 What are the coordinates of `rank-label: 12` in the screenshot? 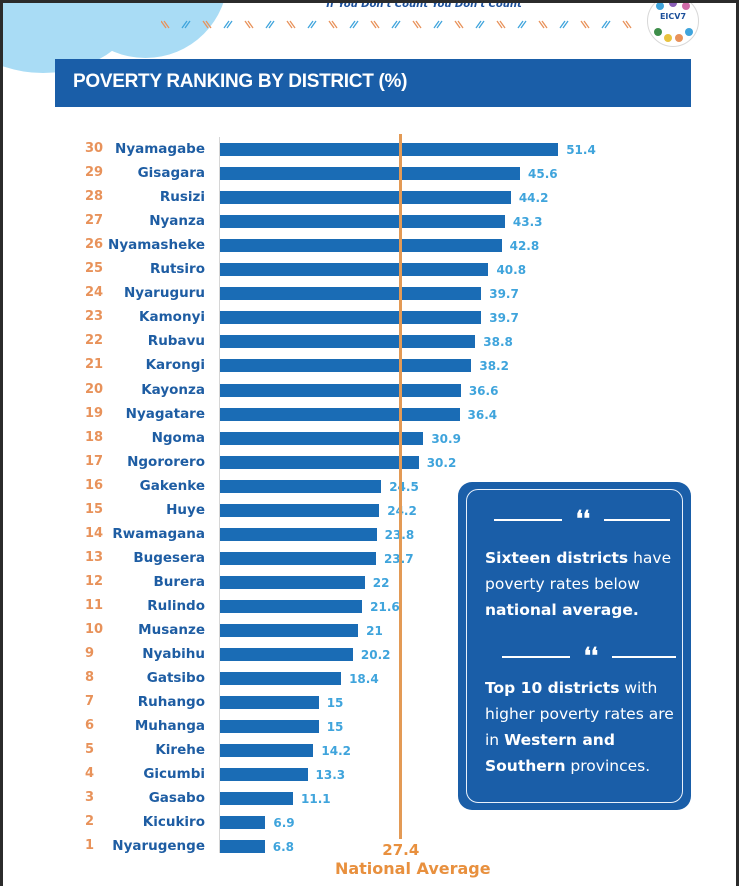 It's located at (94, 581).